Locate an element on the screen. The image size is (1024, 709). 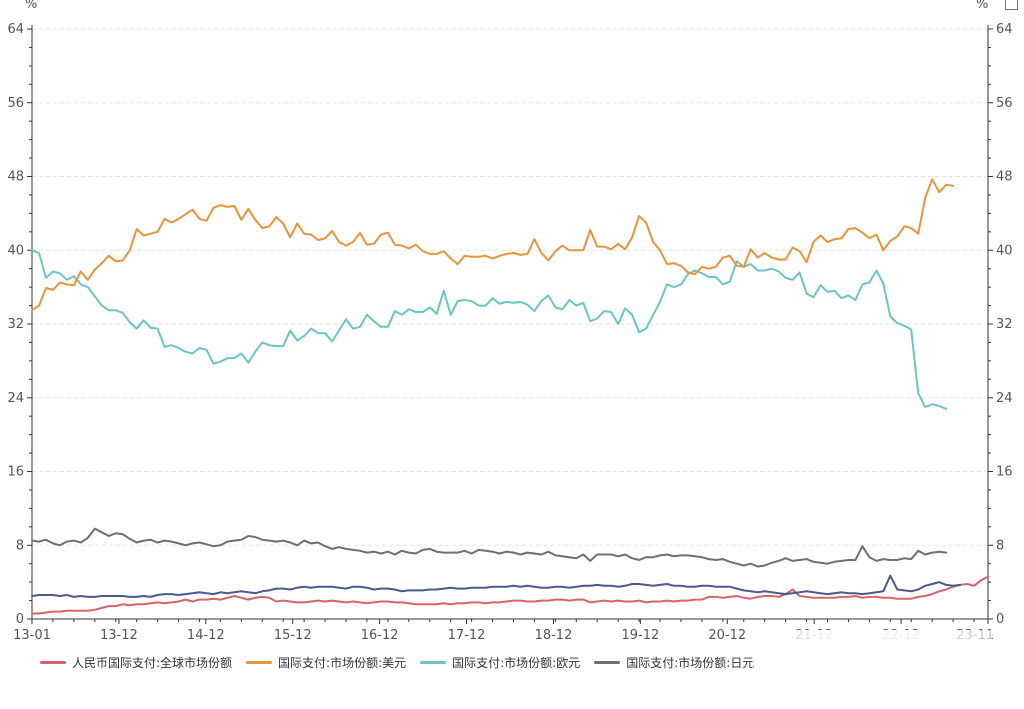
y-tick-label-left: 24 is located at coordinates (15, 398).